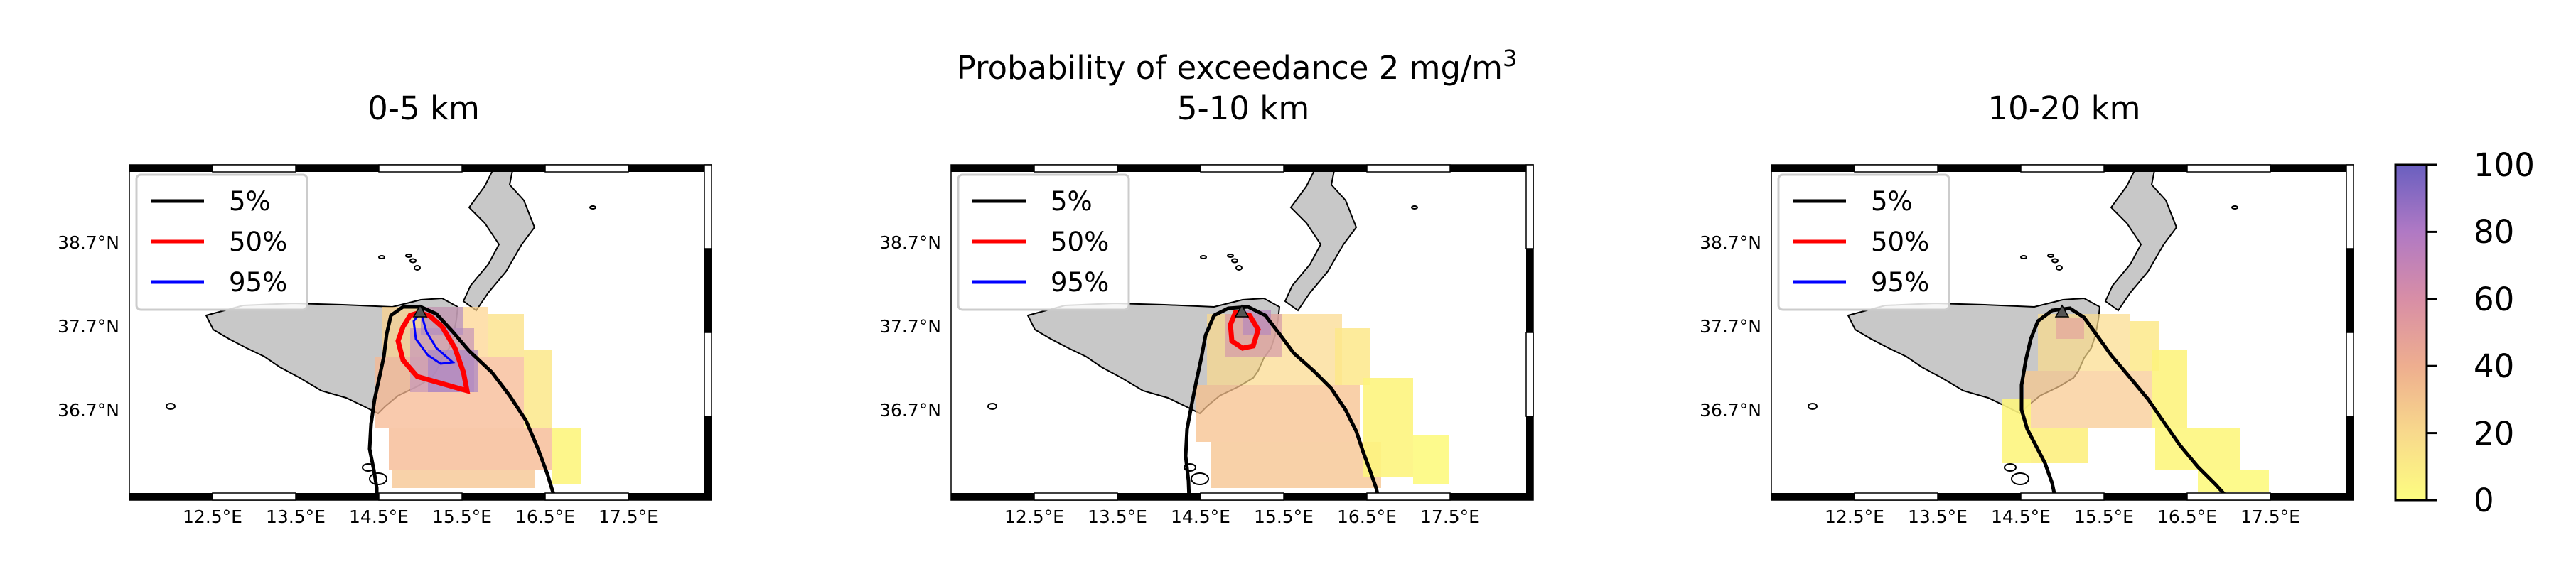 The height and width of the screenshot is (574, 2576). Describe the element at coordinates (2494, 299) in the screenshot. I see `colorbar-tick: 60` at that location.